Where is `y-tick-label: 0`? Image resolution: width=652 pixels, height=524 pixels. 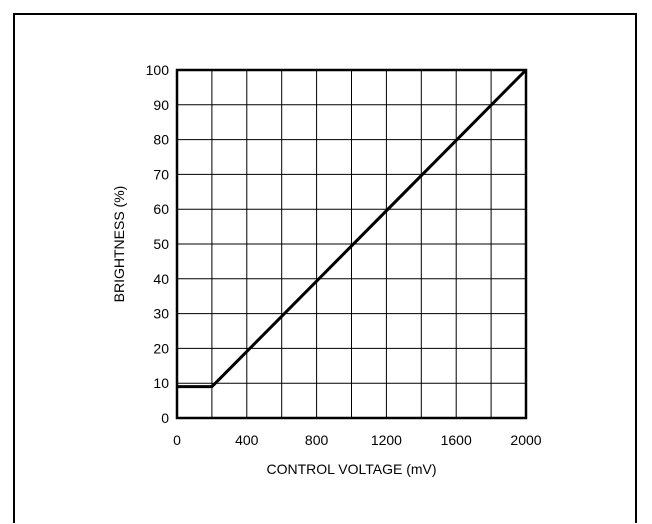
y-tick-label: 0 is located at coordinates (165, 418).